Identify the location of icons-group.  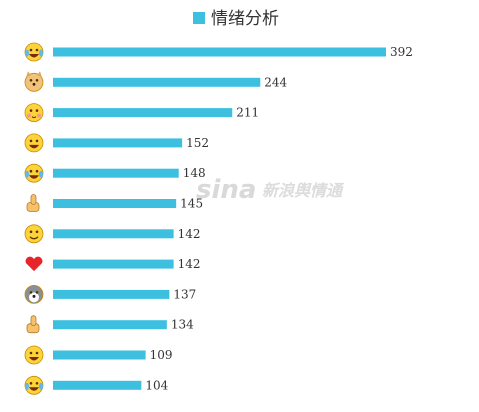
(34, 218).